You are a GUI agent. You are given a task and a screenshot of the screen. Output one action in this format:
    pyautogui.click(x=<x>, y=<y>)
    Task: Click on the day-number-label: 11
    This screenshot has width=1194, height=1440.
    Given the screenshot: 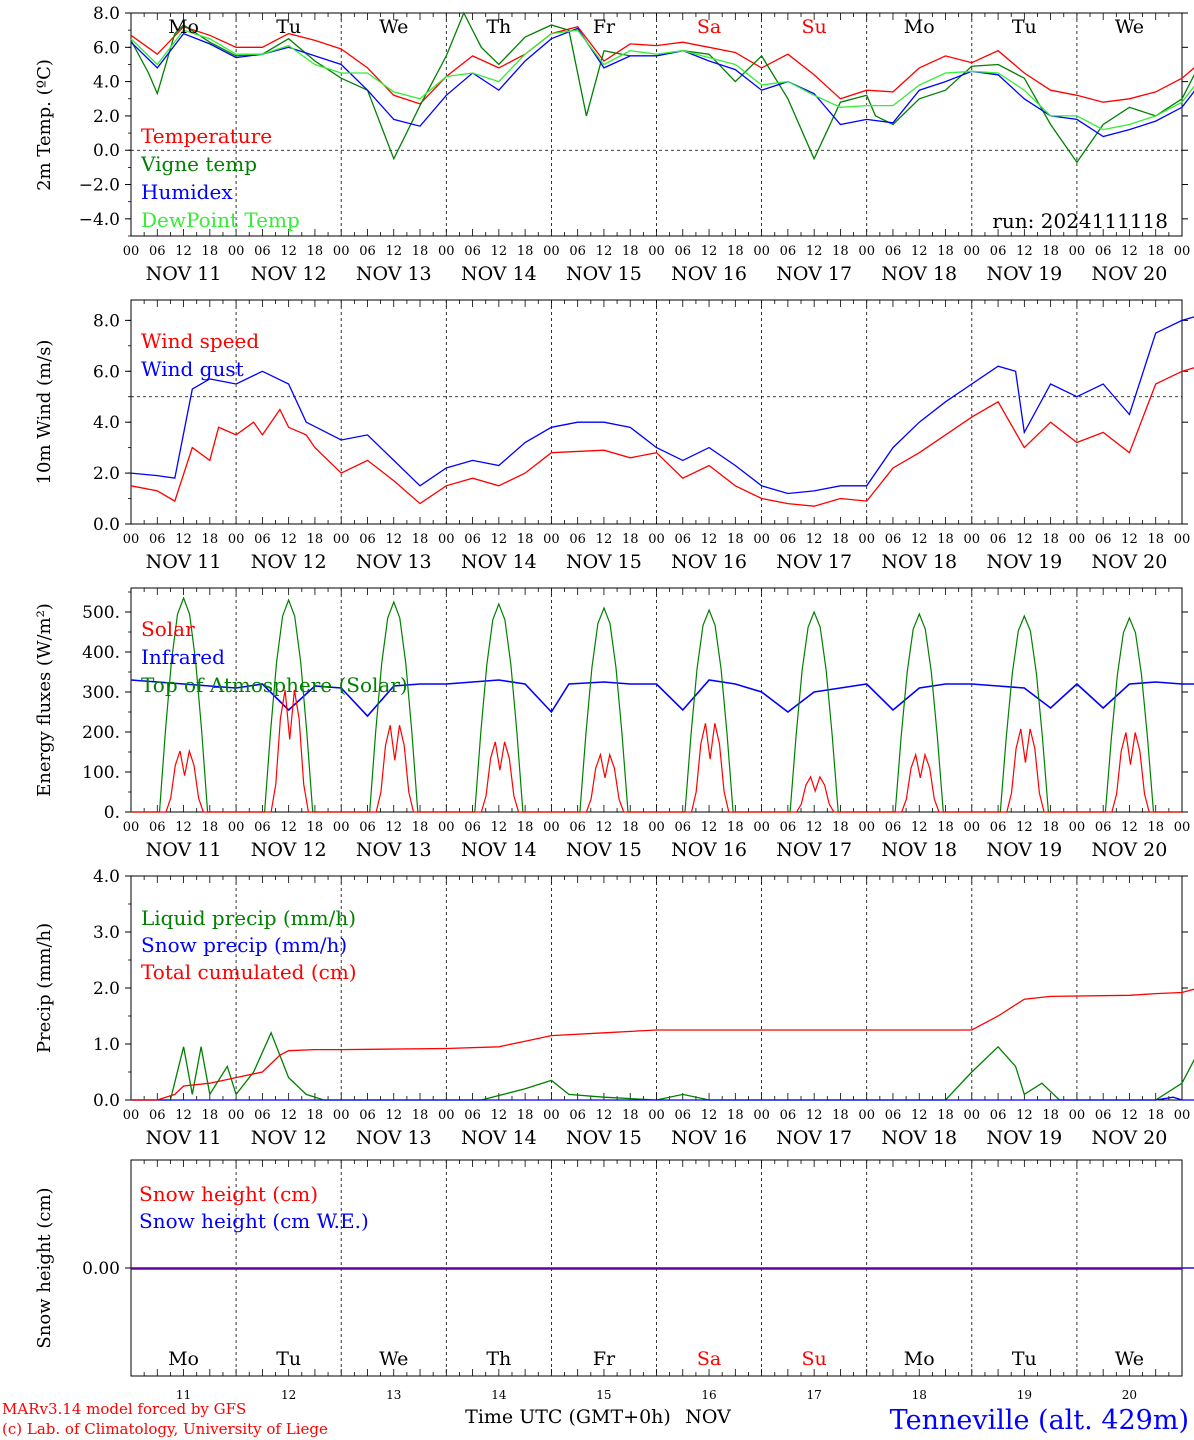 What is the action you would take?
    pyautogui.click(x=183, y=1395)
    